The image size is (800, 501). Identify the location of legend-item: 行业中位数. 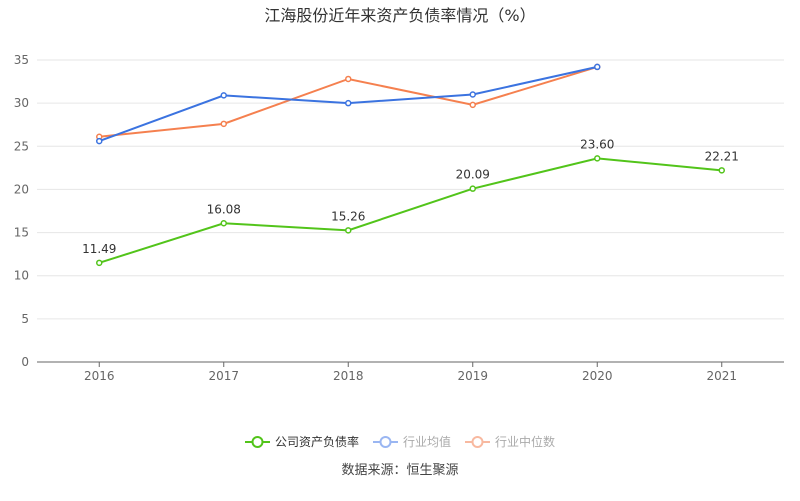
(510, 441).